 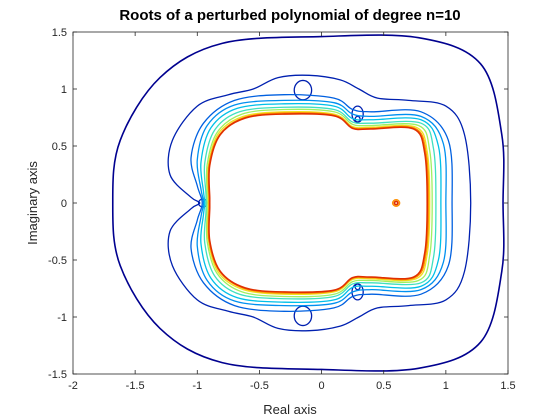 I want to click on x-tick-label: 1, so click(x=446, y=386).